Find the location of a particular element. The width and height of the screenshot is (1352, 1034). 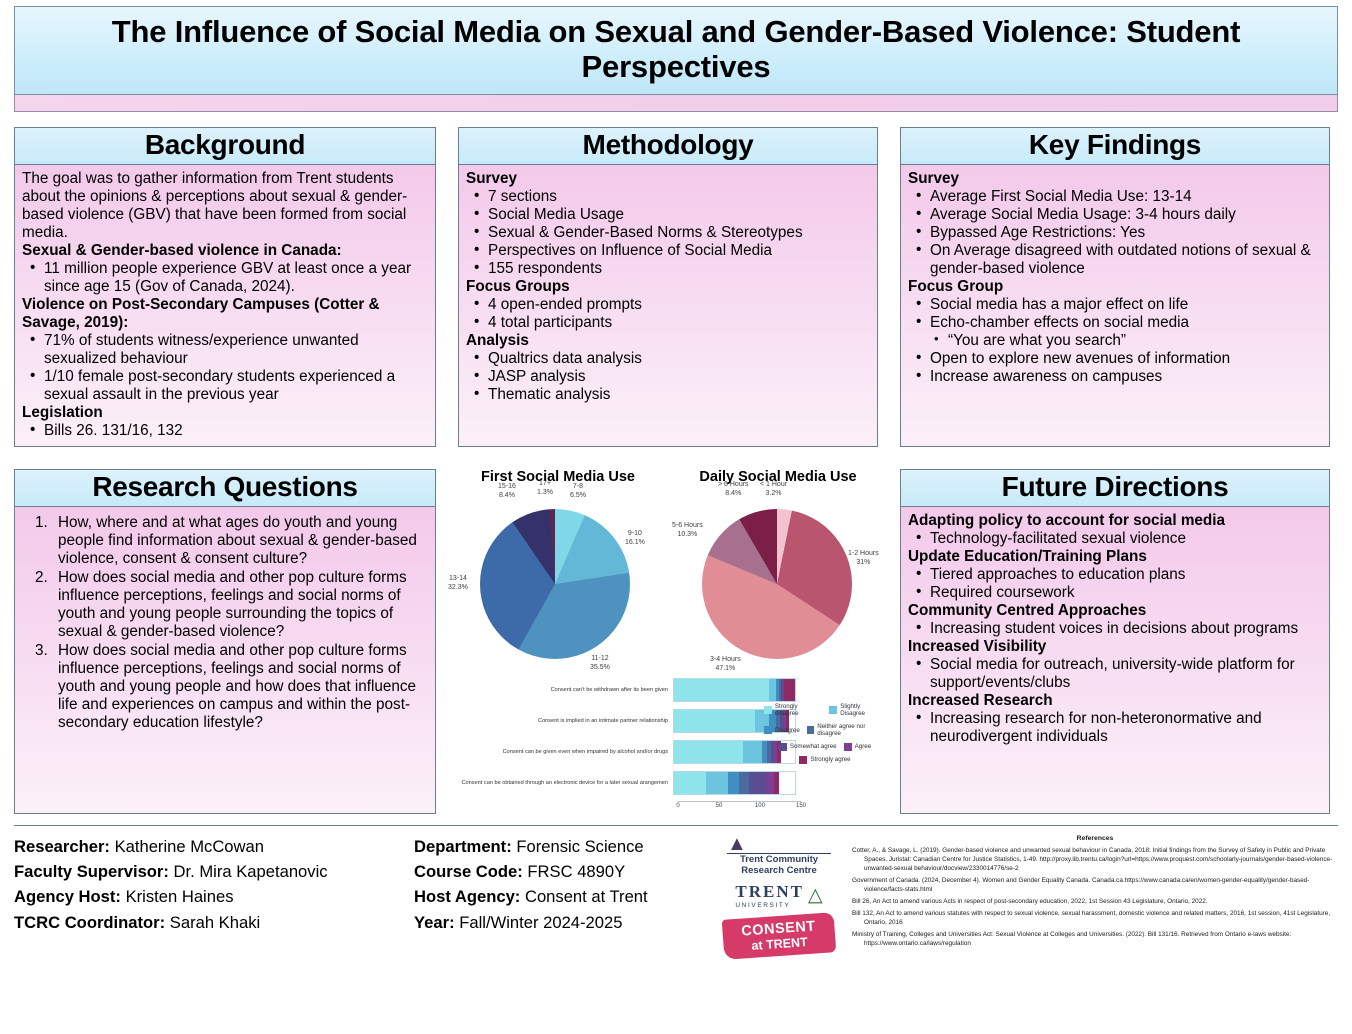

list-item: Bills 26. 131/16, 132 is located at coordinates (225, 430).